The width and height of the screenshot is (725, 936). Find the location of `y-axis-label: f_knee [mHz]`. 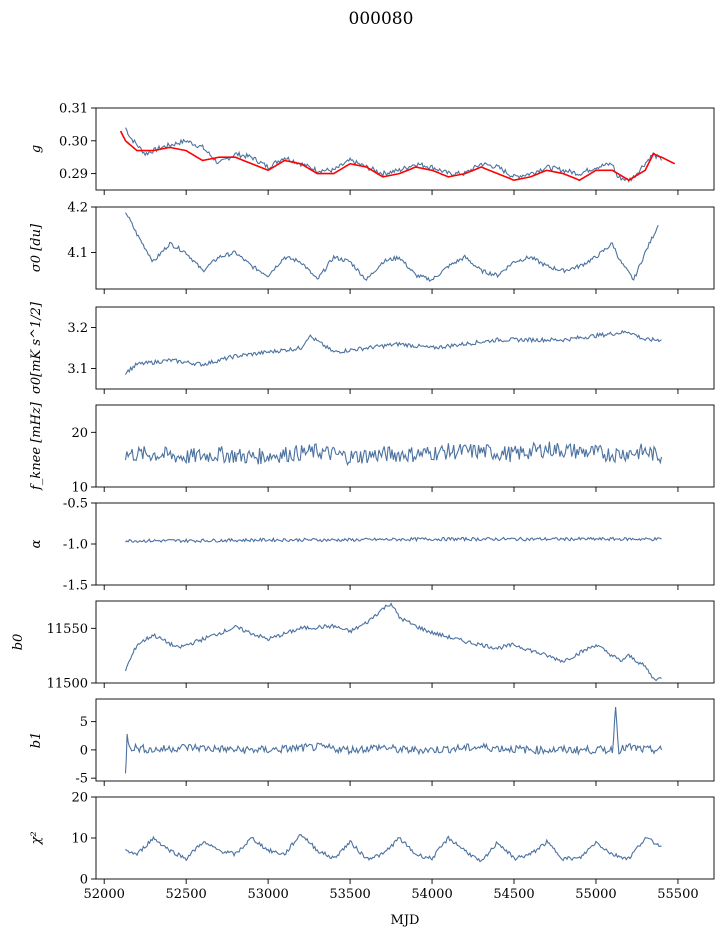

y-axis-label: f_knee [mHz] is located at coordinates (36, 446).